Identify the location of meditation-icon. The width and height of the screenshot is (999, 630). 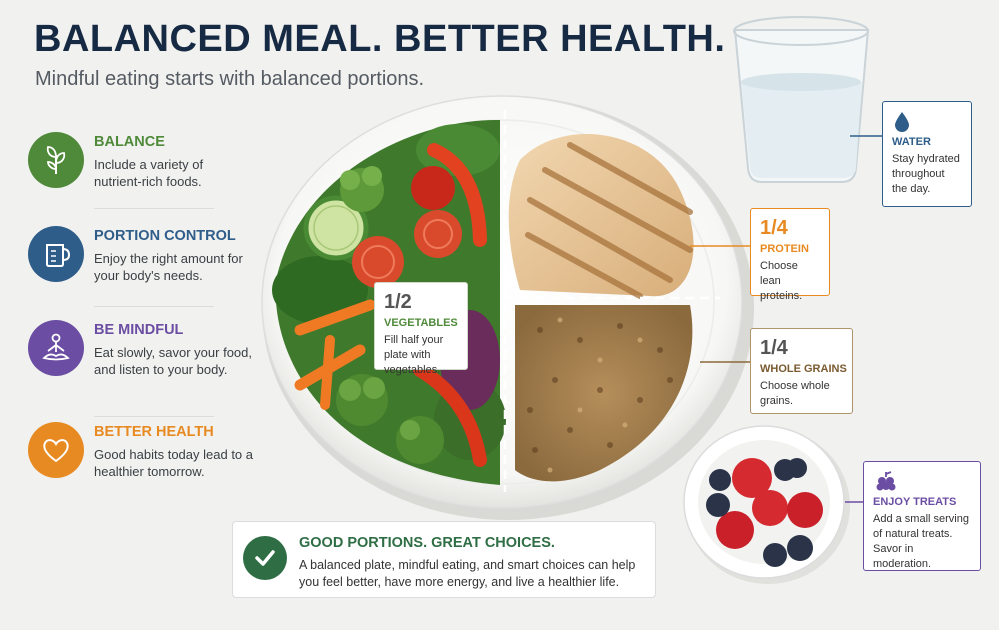
(56, 348).